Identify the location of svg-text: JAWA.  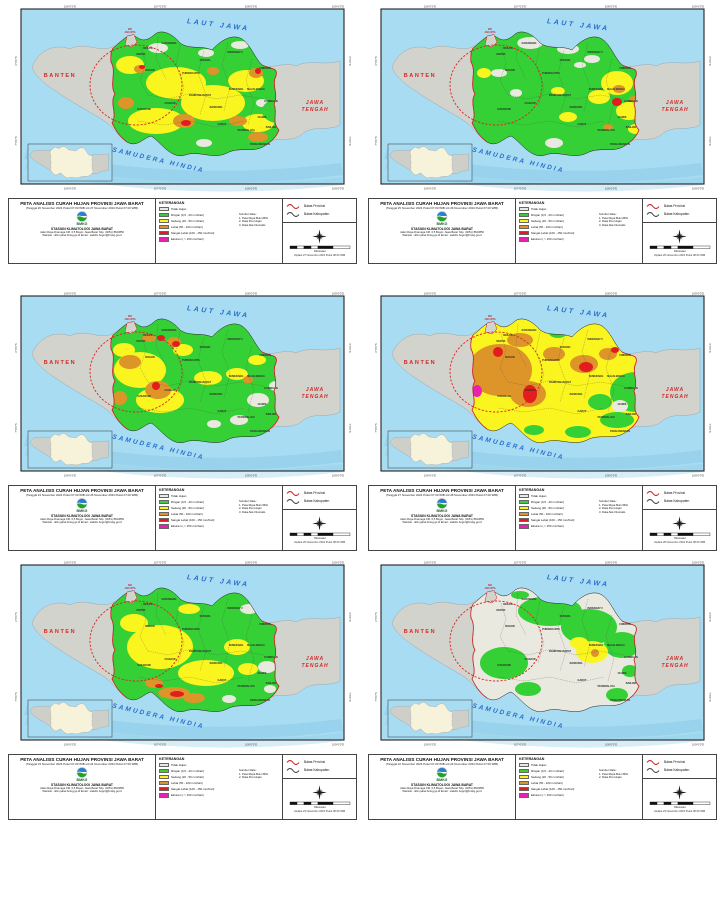
(315, 659).